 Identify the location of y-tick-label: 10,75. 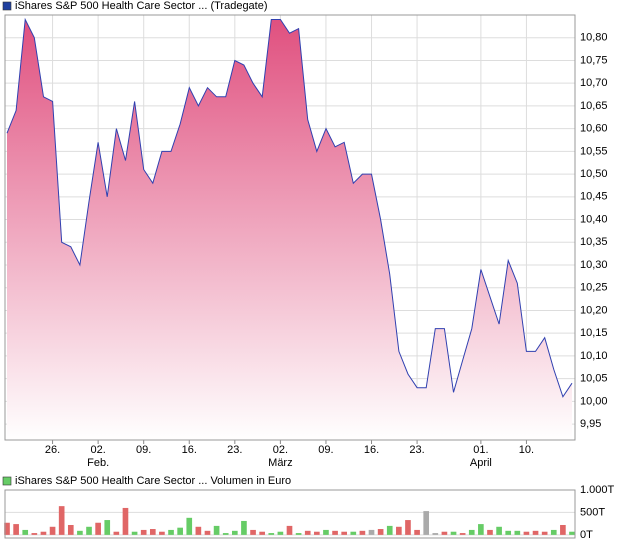
(594, 60).